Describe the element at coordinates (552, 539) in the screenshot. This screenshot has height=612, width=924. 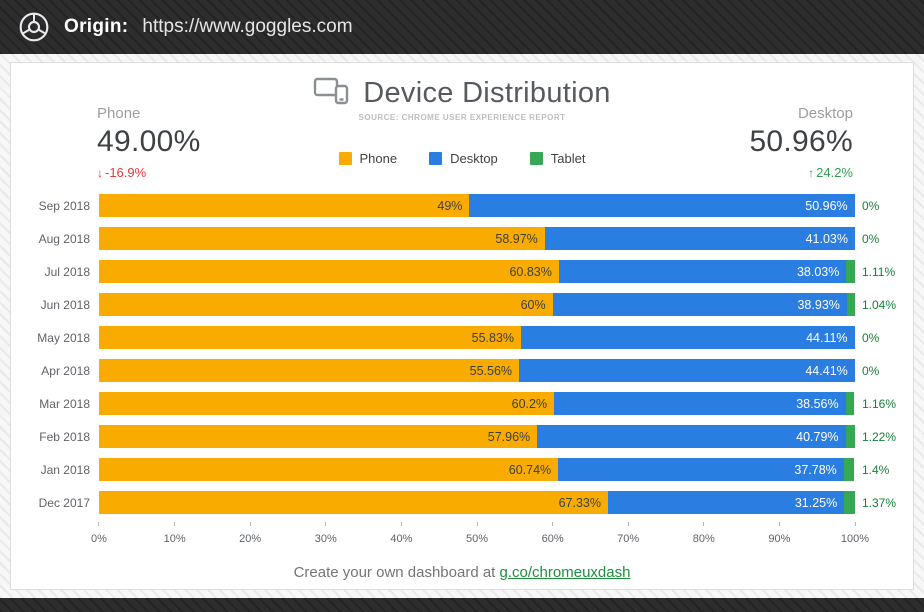
I see `axis-tick-label: 60%` at that location.